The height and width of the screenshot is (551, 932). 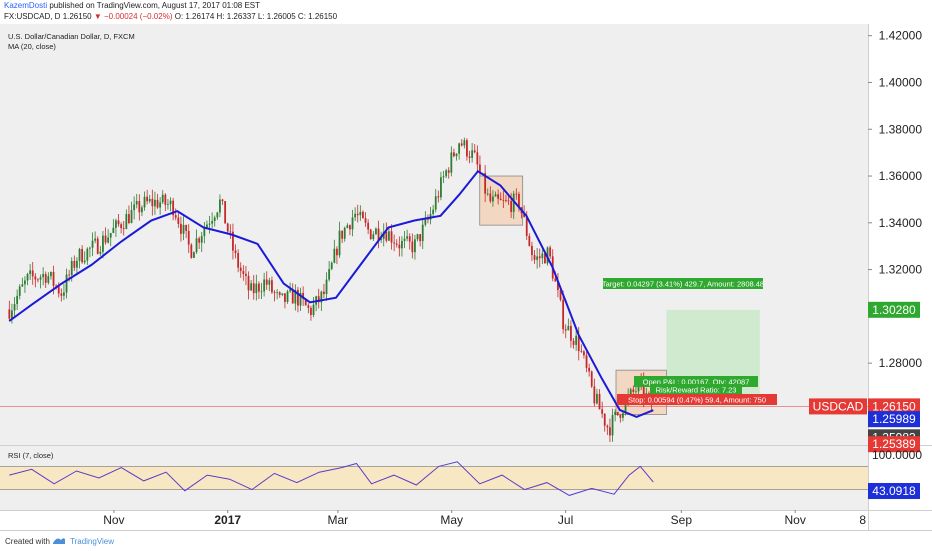 I want to click on symbol-price-label: USDCAD, so click(x=838, y=406).